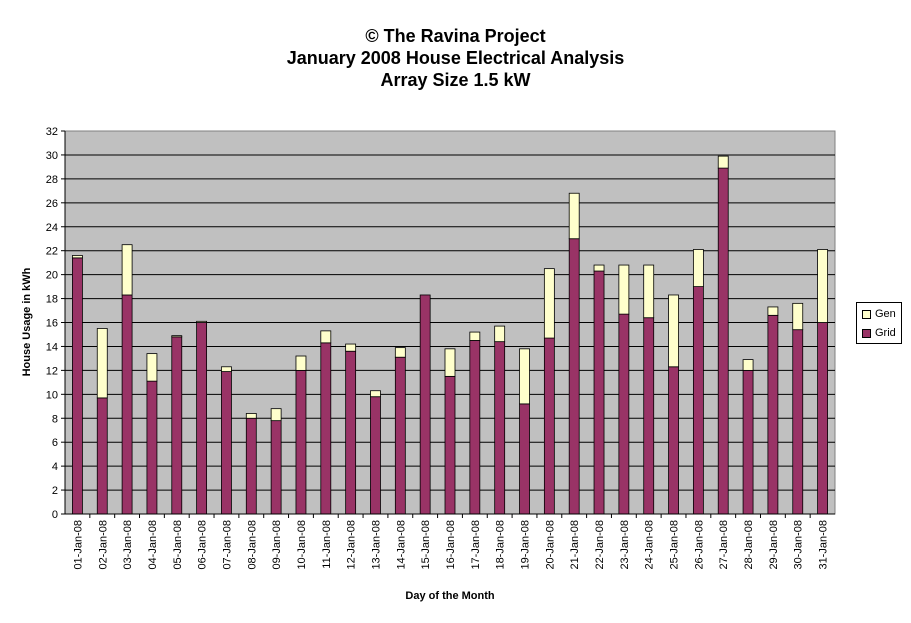 Image resolution: width=911 pixels, height=623 pixels. I want to click on x-tick-label: 10-Jan-08, so click(302, 545).